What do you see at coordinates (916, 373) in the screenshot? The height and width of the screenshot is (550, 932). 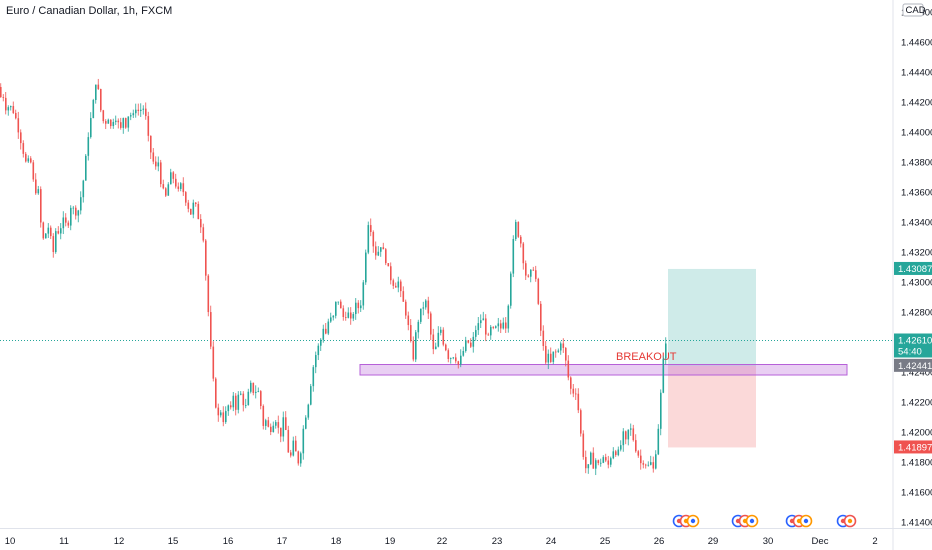 I see `y-tick-label: 1.42400` at bounding box center [916, 373].